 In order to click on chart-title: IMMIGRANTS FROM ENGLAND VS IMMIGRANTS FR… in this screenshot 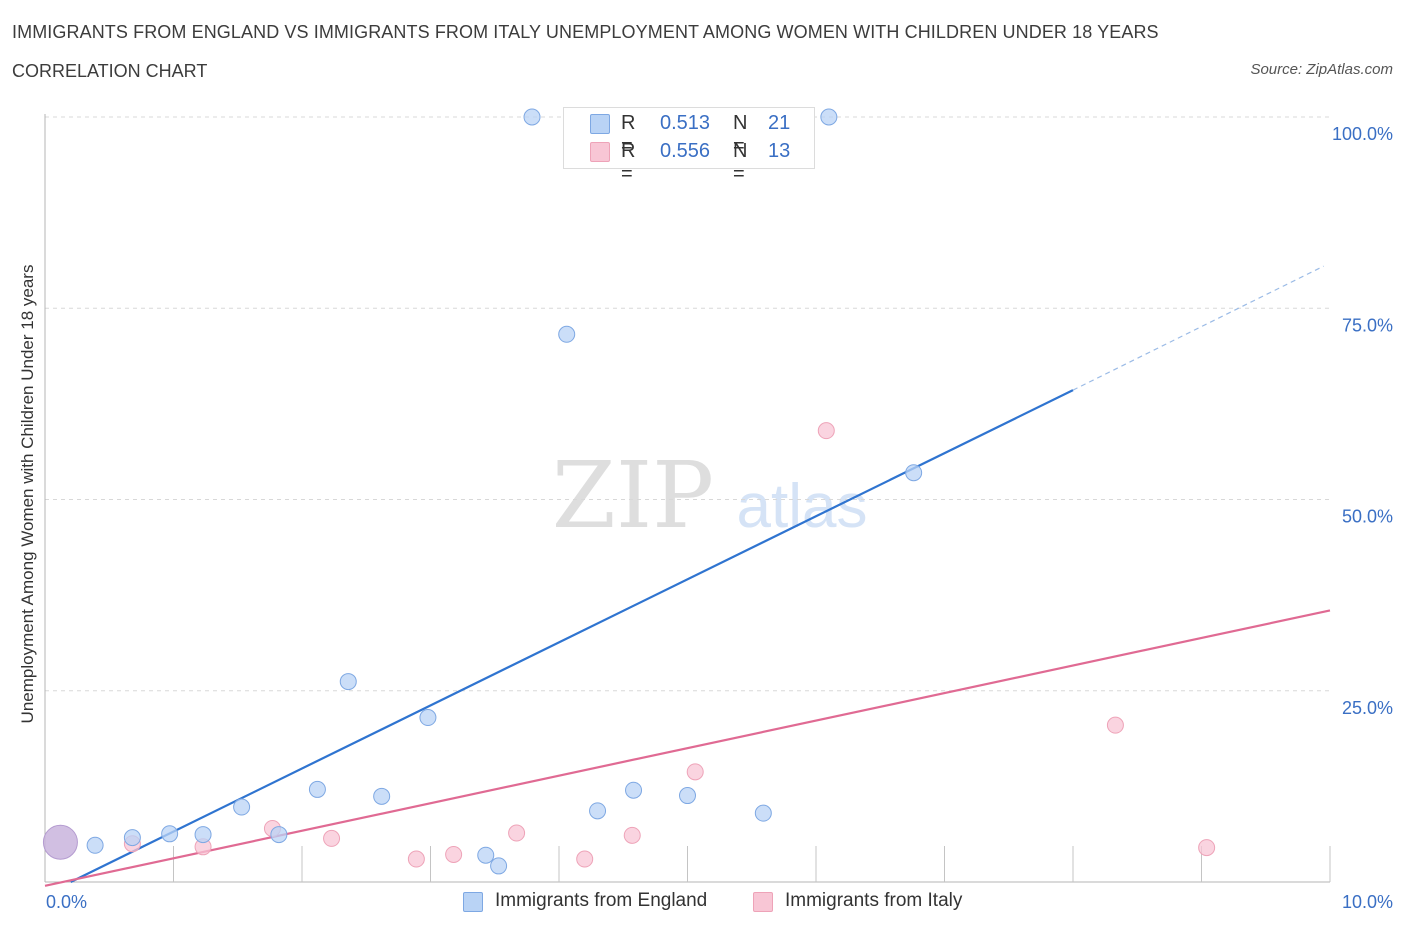, I will do `click(585, 32)`.